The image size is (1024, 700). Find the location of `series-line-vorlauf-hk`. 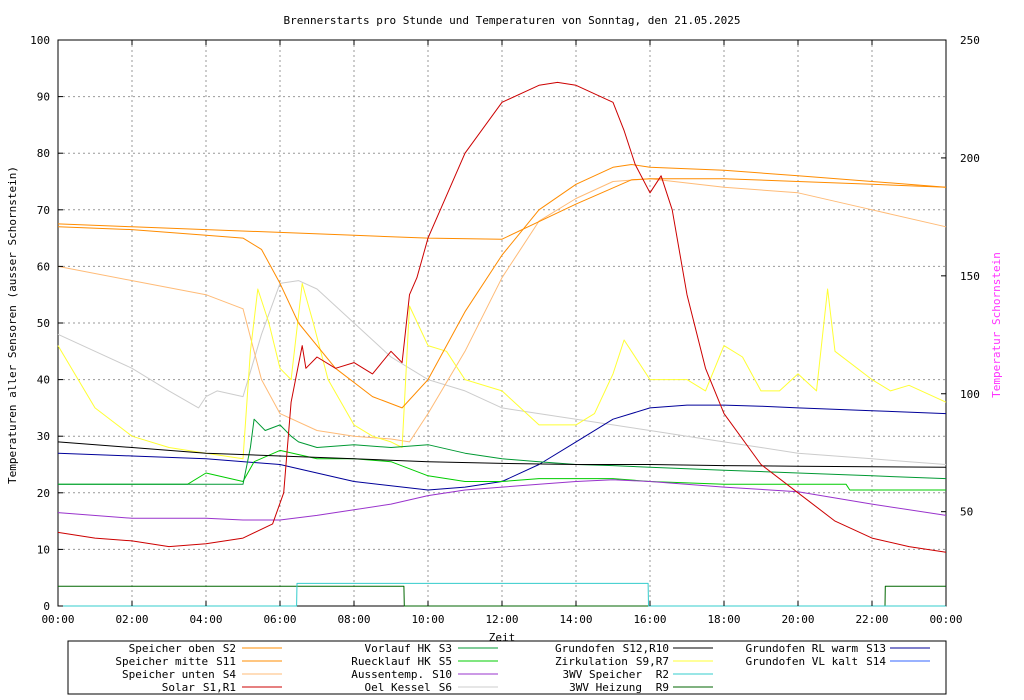

series-line-vorlauf-hk is located at coordinates (502, 451).